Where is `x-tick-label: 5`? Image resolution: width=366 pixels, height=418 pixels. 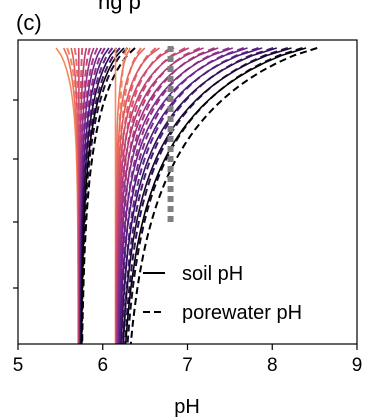
x-tick-label: 5 is located at coordinates (18, 365).